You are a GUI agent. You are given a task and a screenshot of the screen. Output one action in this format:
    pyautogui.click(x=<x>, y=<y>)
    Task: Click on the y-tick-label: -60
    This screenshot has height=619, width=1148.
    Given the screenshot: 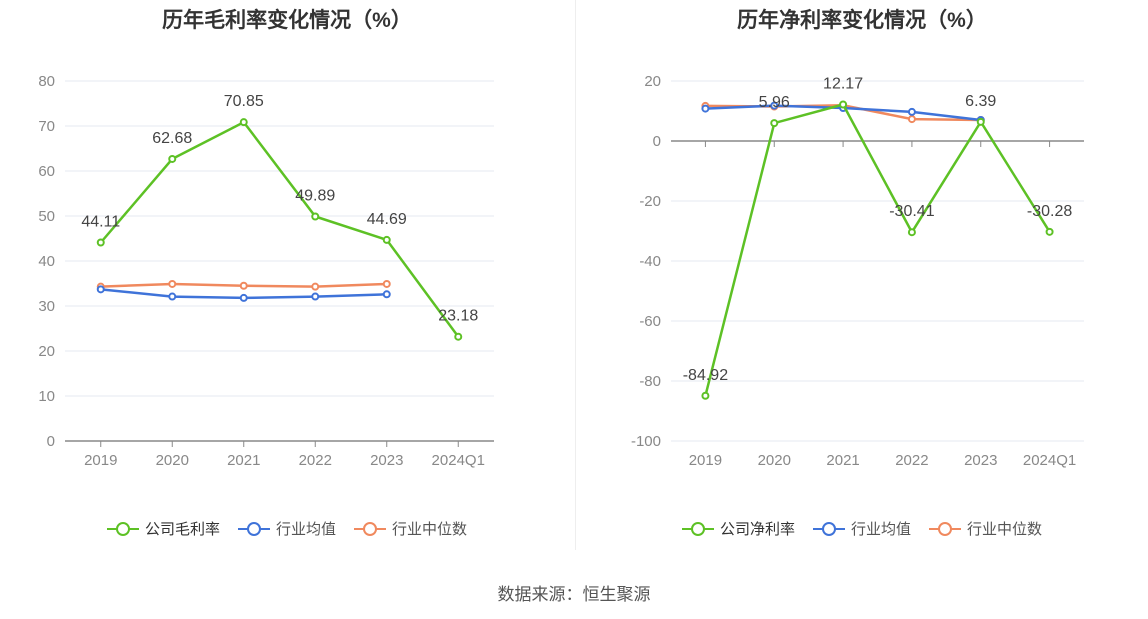 What is the action you would take?
    pyautogui.click(x=650, y=321)
    